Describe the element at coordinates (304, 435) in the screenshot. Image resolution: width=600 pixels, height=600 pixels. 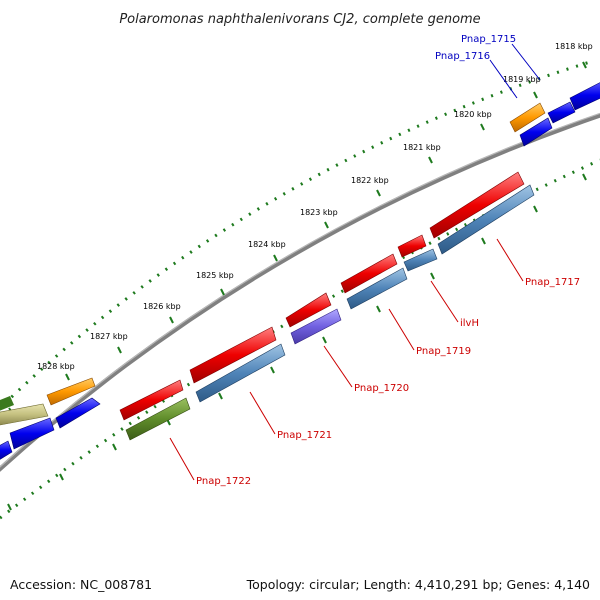
I see `gene-label-pnap-1721: Pnap_1721` at that location.